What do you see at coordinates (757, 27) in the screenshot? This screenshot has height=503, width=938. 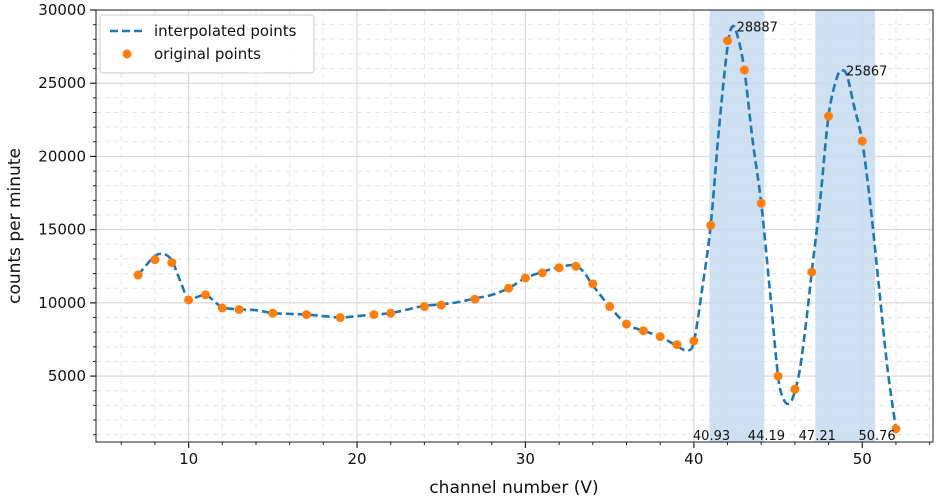 I see `peak-value-label: 28887` at bounding box center [757, 27].